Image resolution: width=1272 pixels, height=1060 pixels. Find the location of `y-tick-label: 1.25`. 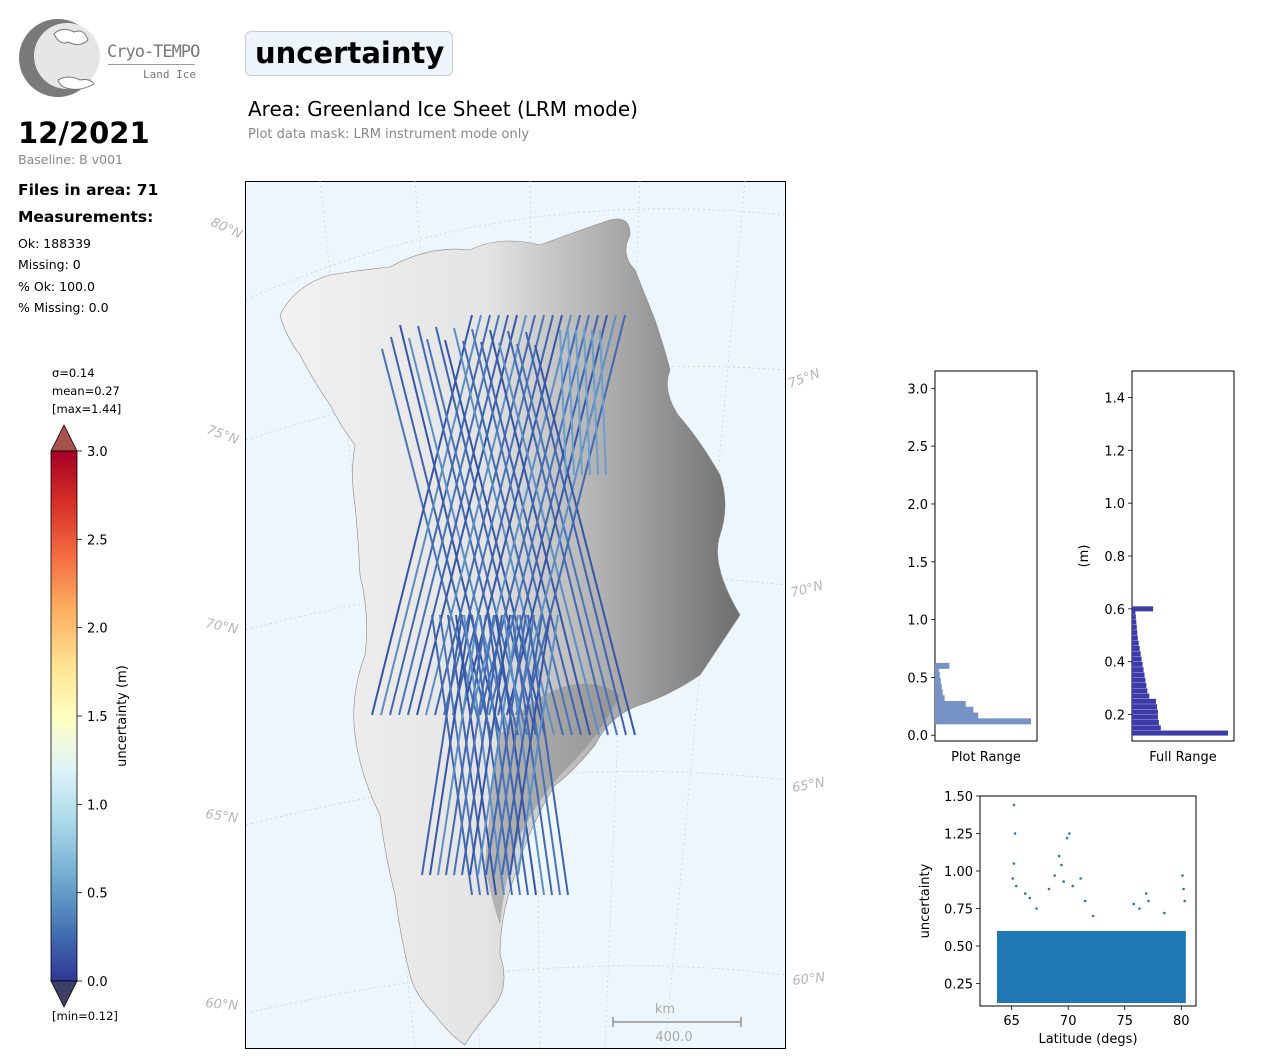

y-tick-label: 1.25 is located at coordinates (958, 835).